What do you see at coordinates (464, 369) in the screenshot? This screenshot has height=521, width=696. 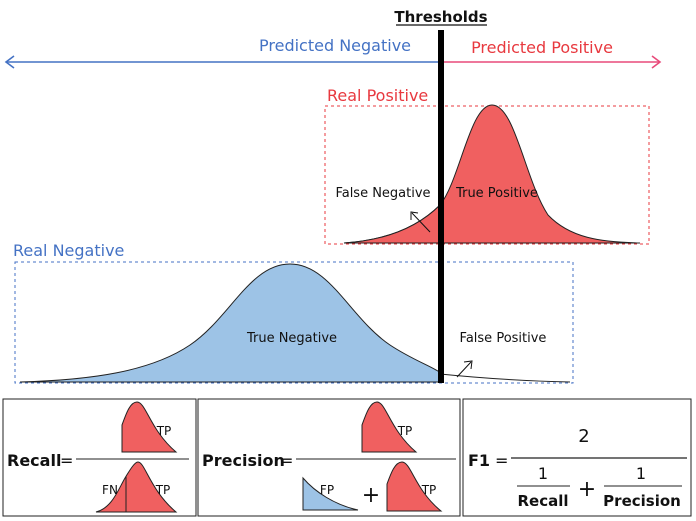 I see `false-positive-pointer` at bounding box center [464, 369].